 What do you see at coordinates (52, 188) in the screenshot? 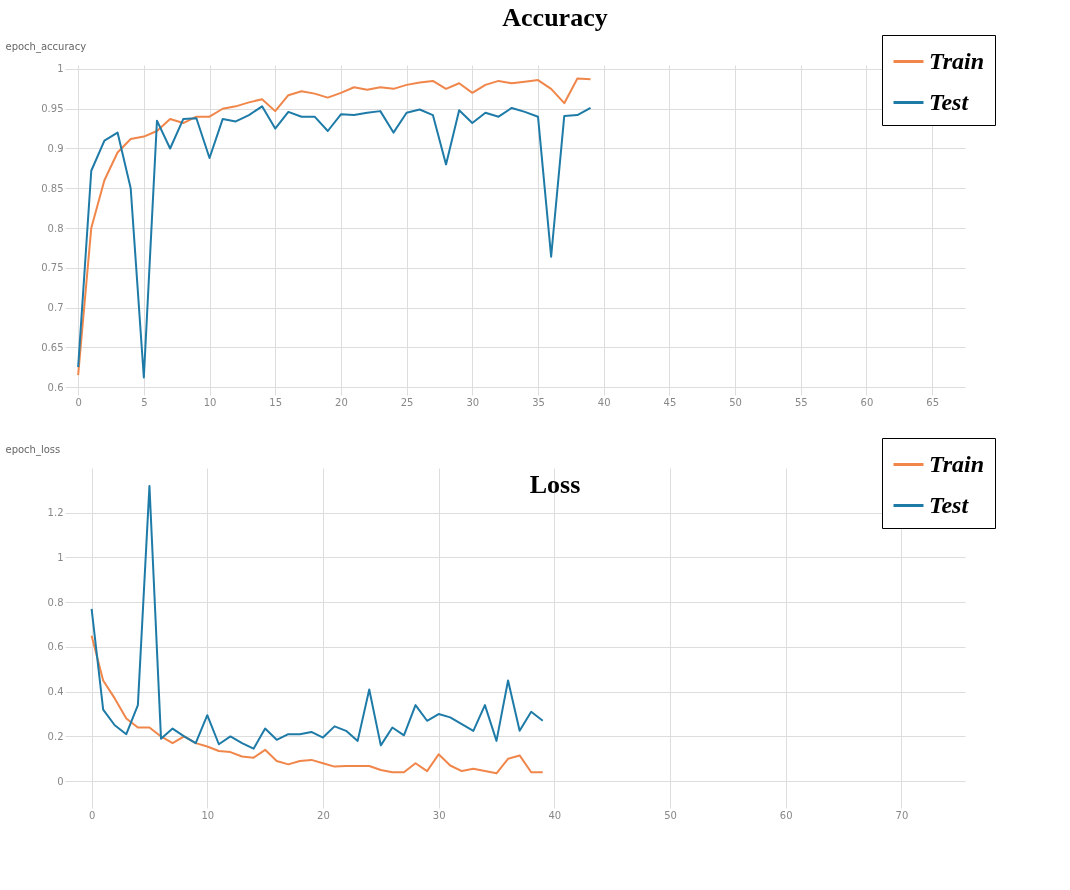
I see `y-tick-label: 0.85` at bounding box center [52, 188].